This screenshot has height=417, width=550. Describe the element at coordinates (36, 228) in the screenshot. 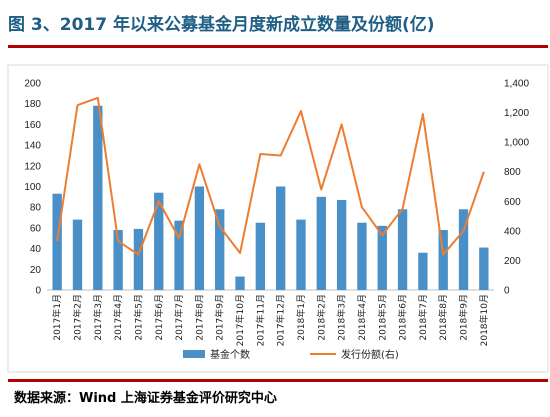

I see `y-left-tick-label: 60` at that location.